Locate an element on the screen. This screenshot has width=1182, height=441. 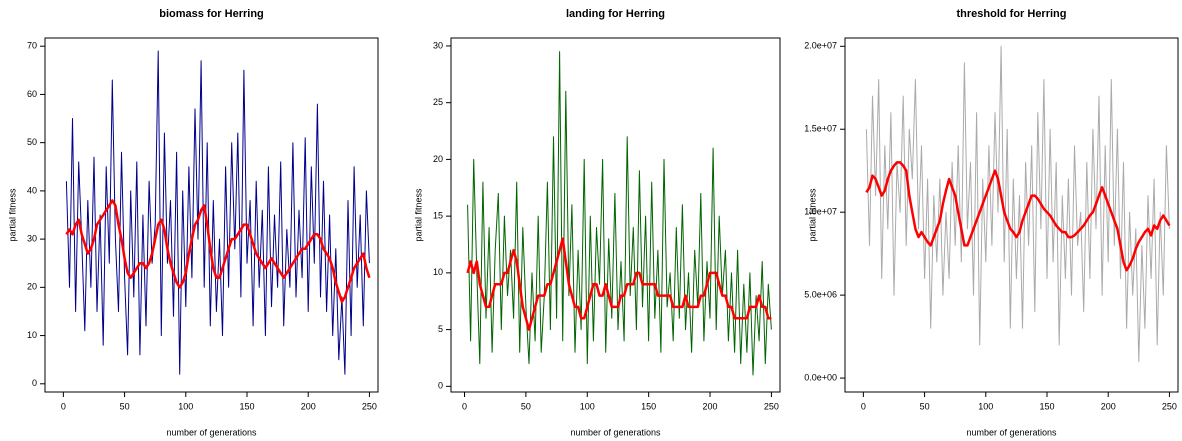
chart-title: biomass for Herring is located at coordinates (211, 14).